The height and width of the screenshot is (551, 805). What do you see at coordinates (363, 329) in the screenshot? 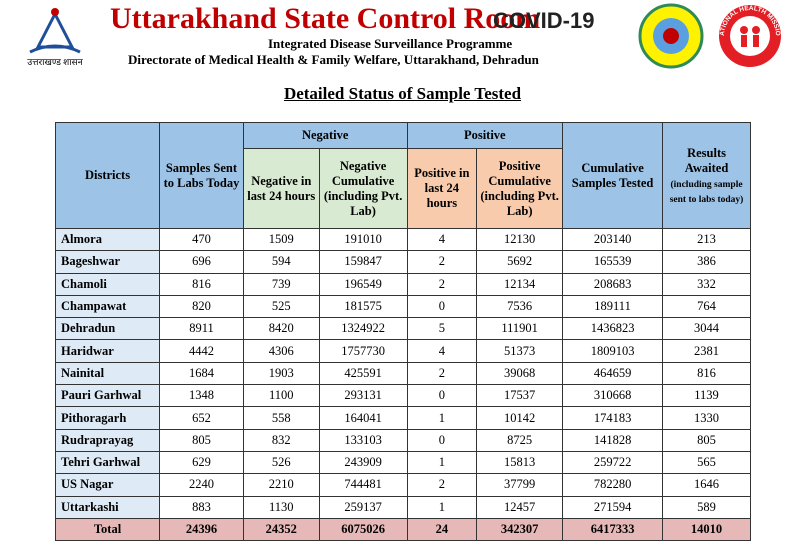
I see `value-cell: 1324922` at bounding box center [363, 329].